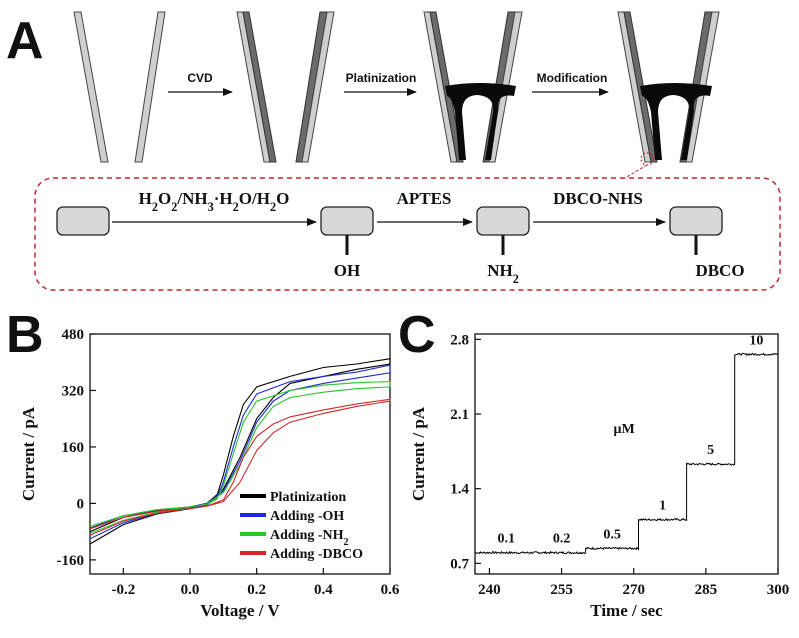 The image size is (799, 638). I want to click on x-tick-label-b: 0.0, so click(190, 590).